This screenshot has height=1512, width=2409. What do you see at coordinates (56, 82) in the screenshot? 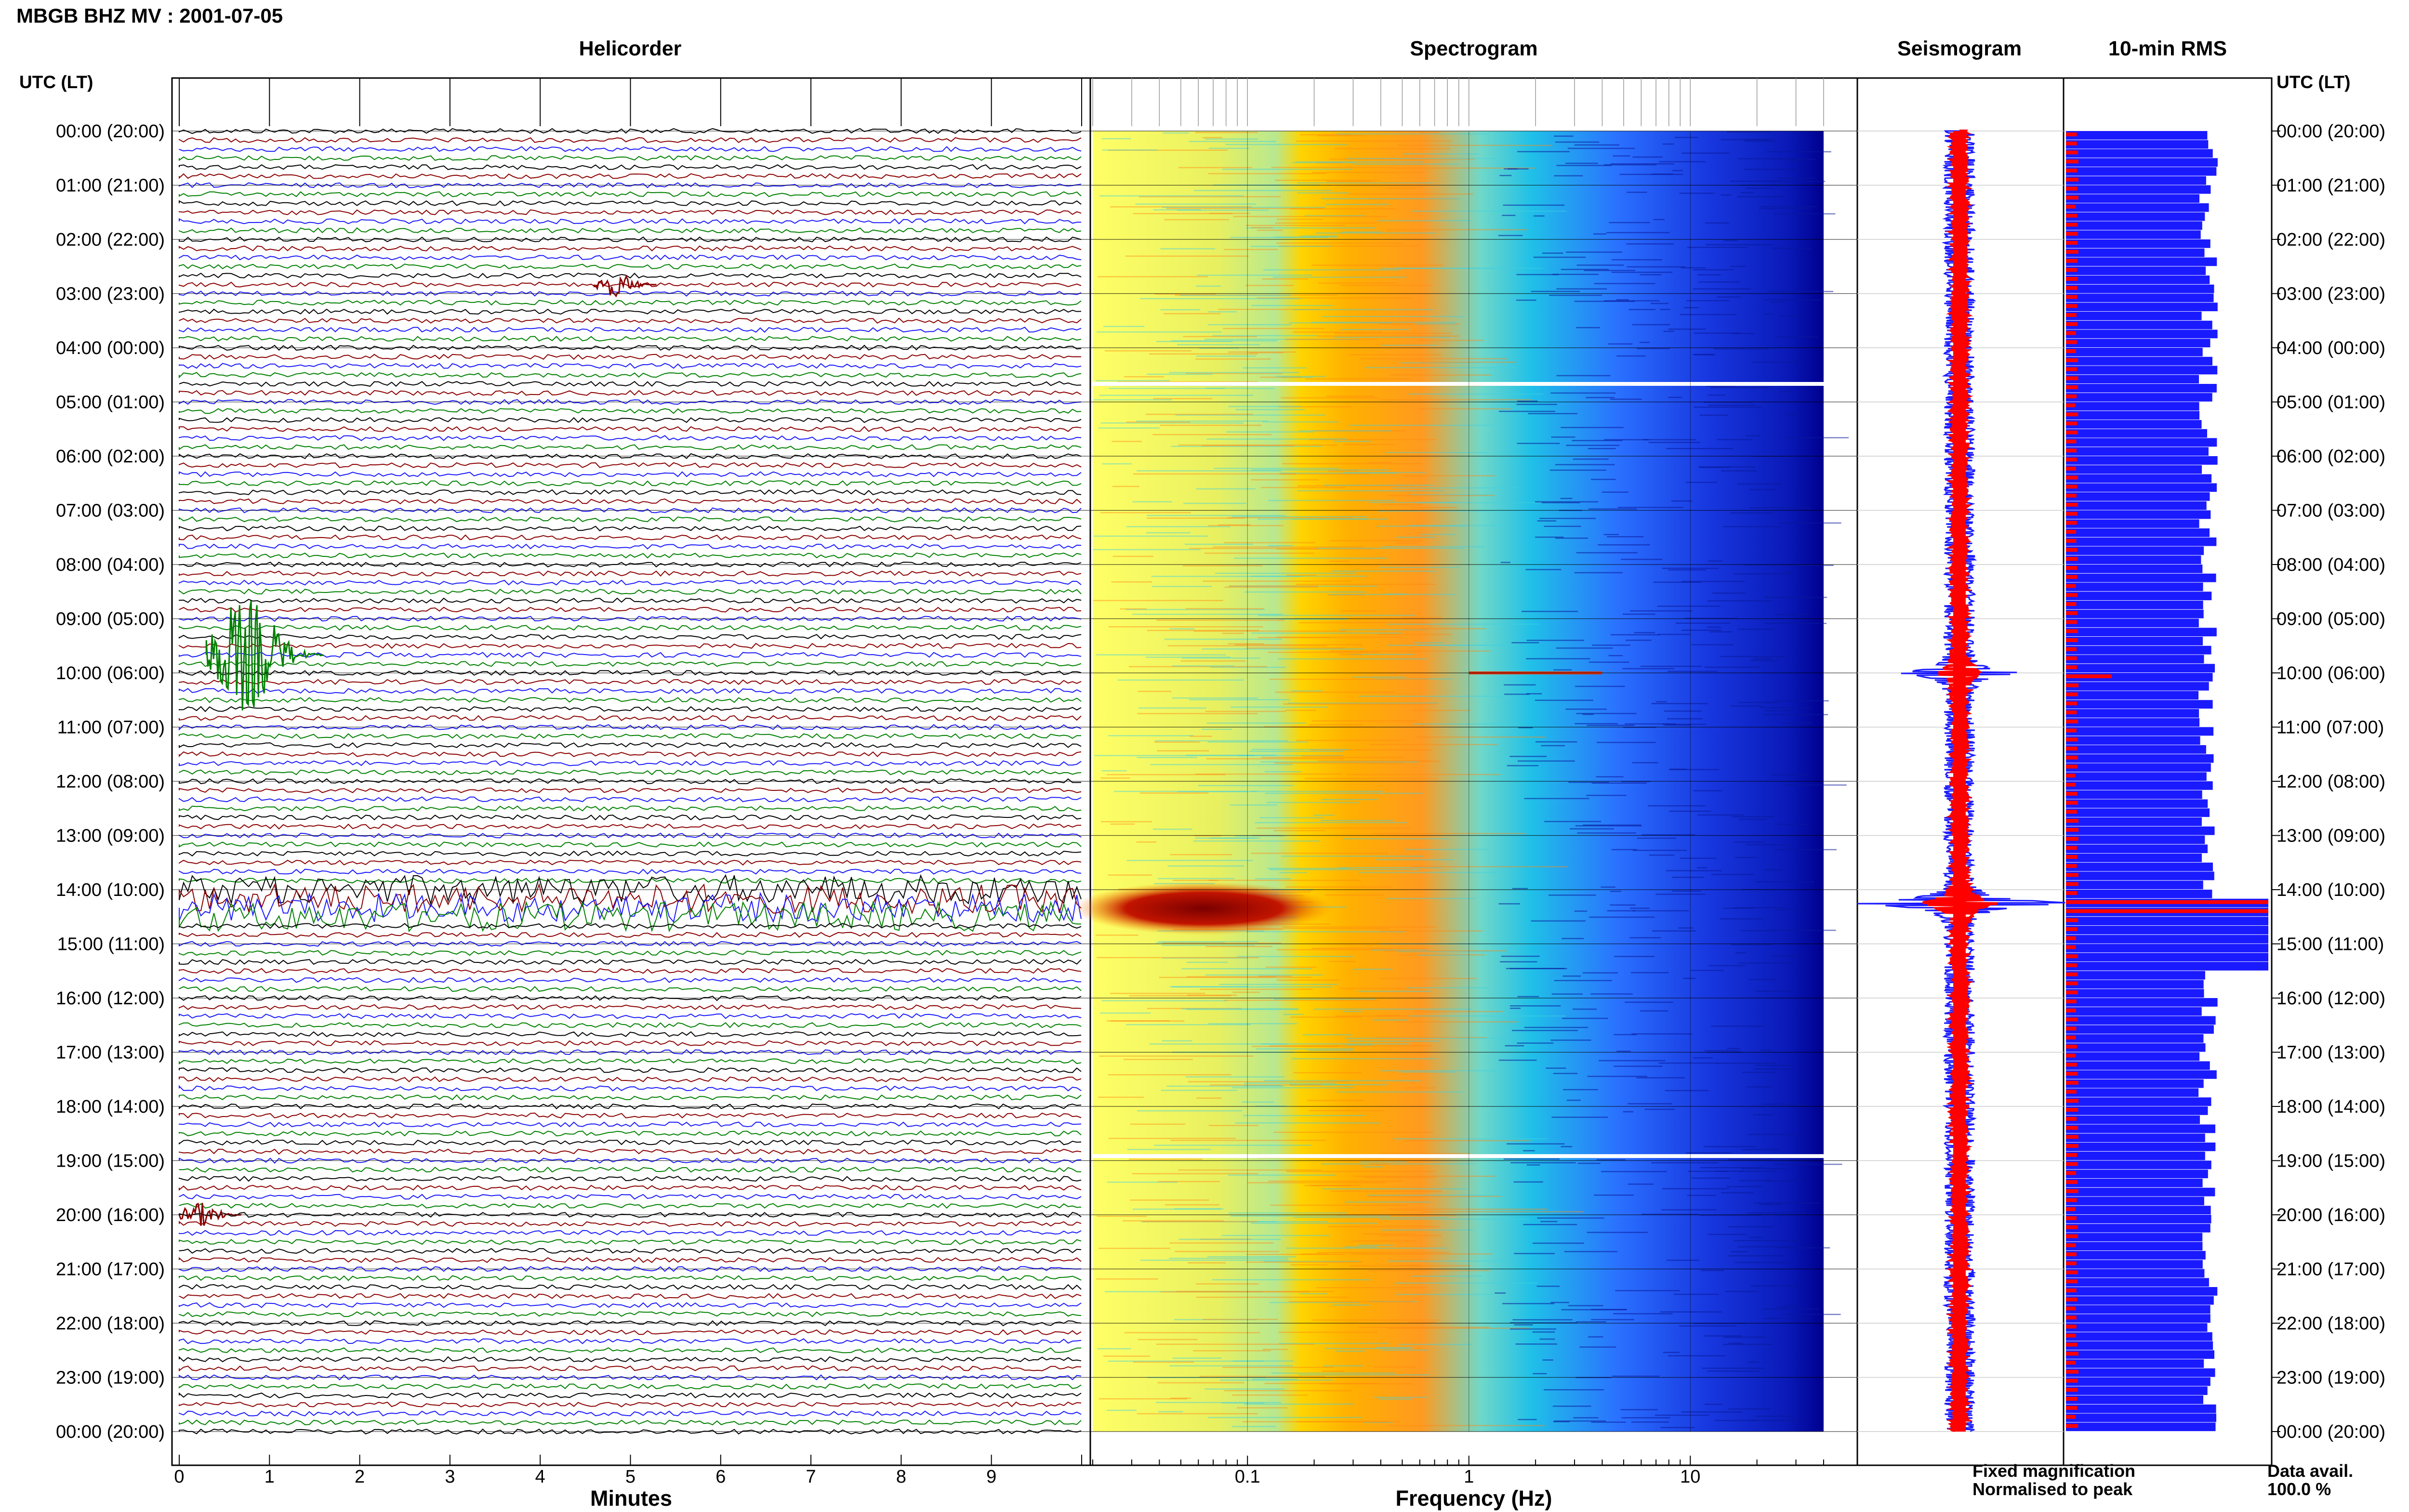
I see `utc-axis-header-left: UTC (LT)` at bounding box center [56, 82].